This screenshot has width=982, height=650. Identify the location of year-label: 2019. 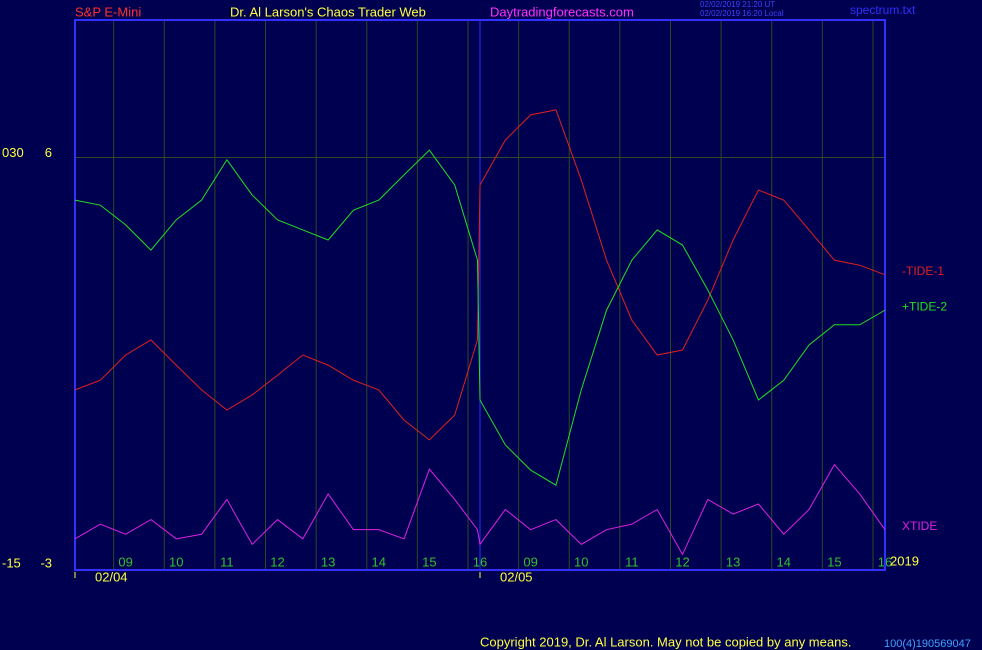
(904, 560).